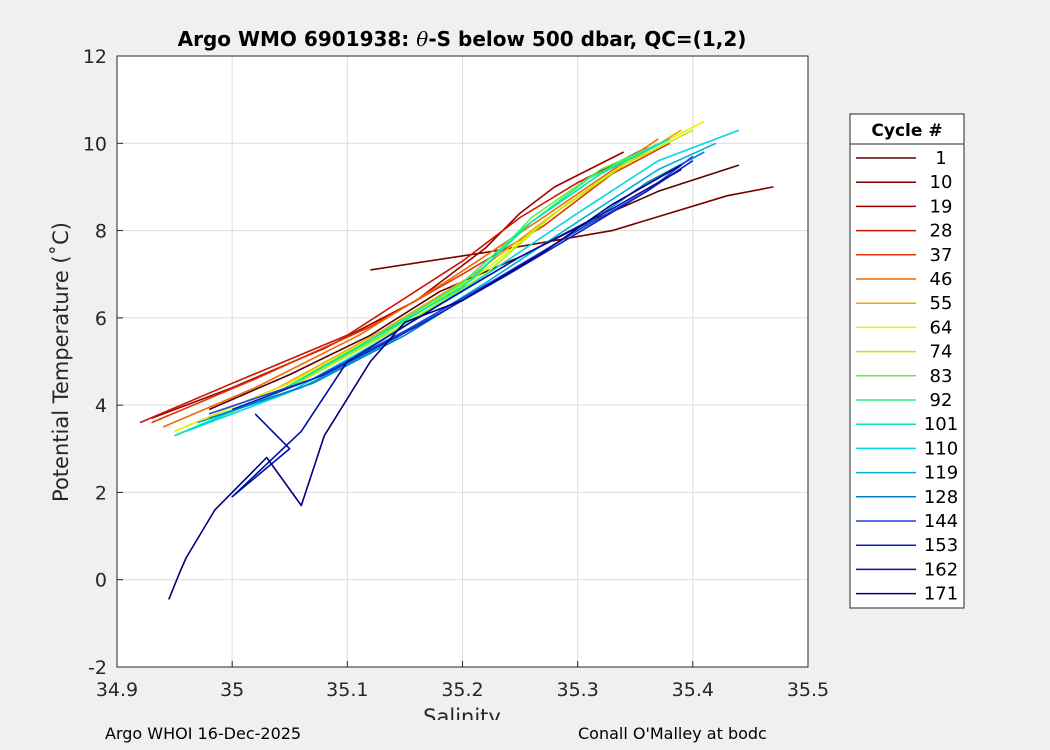  Describe the element at coordinates (941, 327) in the screenshot. I see `legend-label: 64` at that location.